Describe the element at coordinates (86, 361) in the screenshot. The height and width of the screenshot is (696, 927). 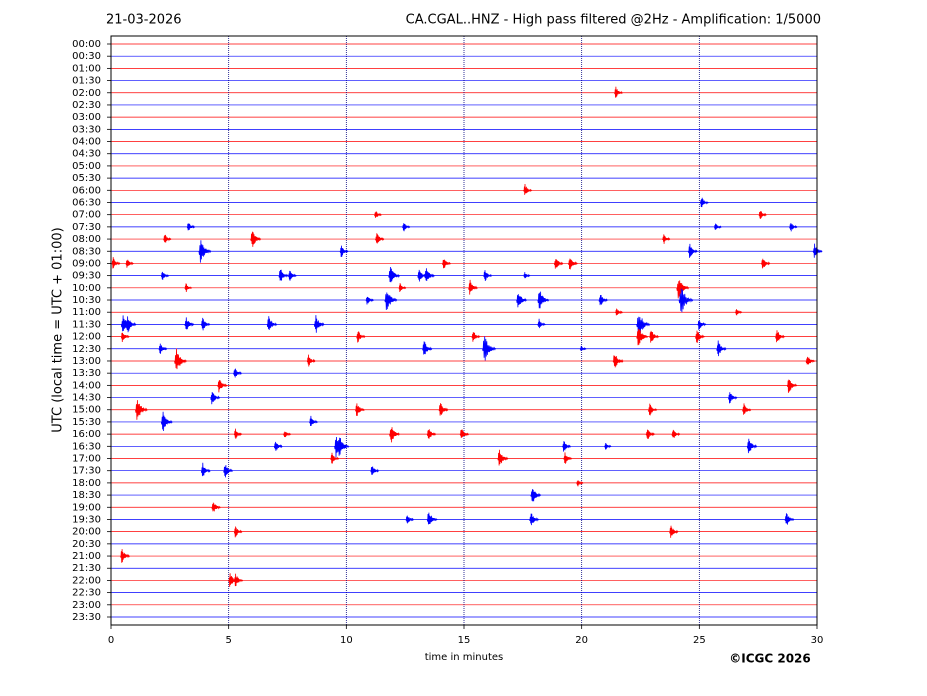
I see `y-tick-label: 13:00` at that location.